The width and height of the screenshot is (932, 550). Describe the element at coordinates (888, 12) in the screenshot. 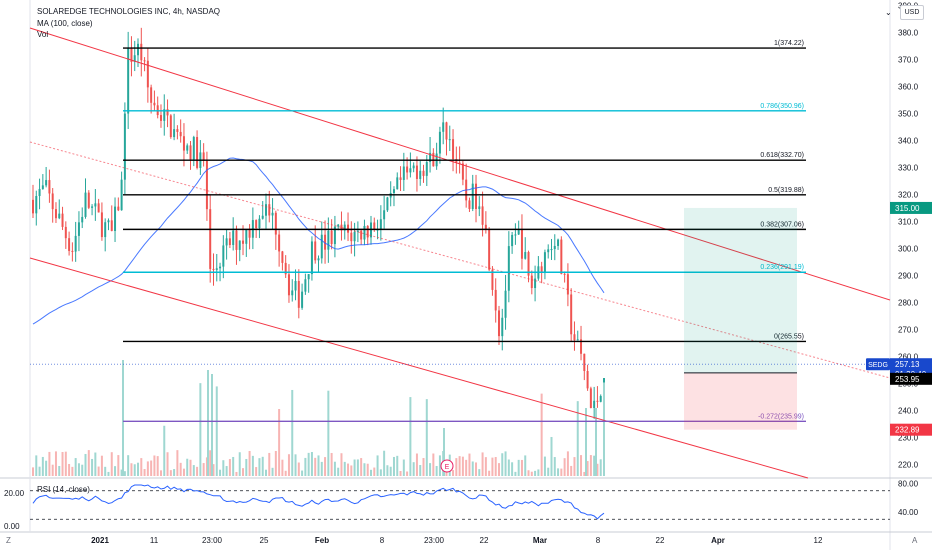

I see `chevron-down-icon: ⌄` at that location.